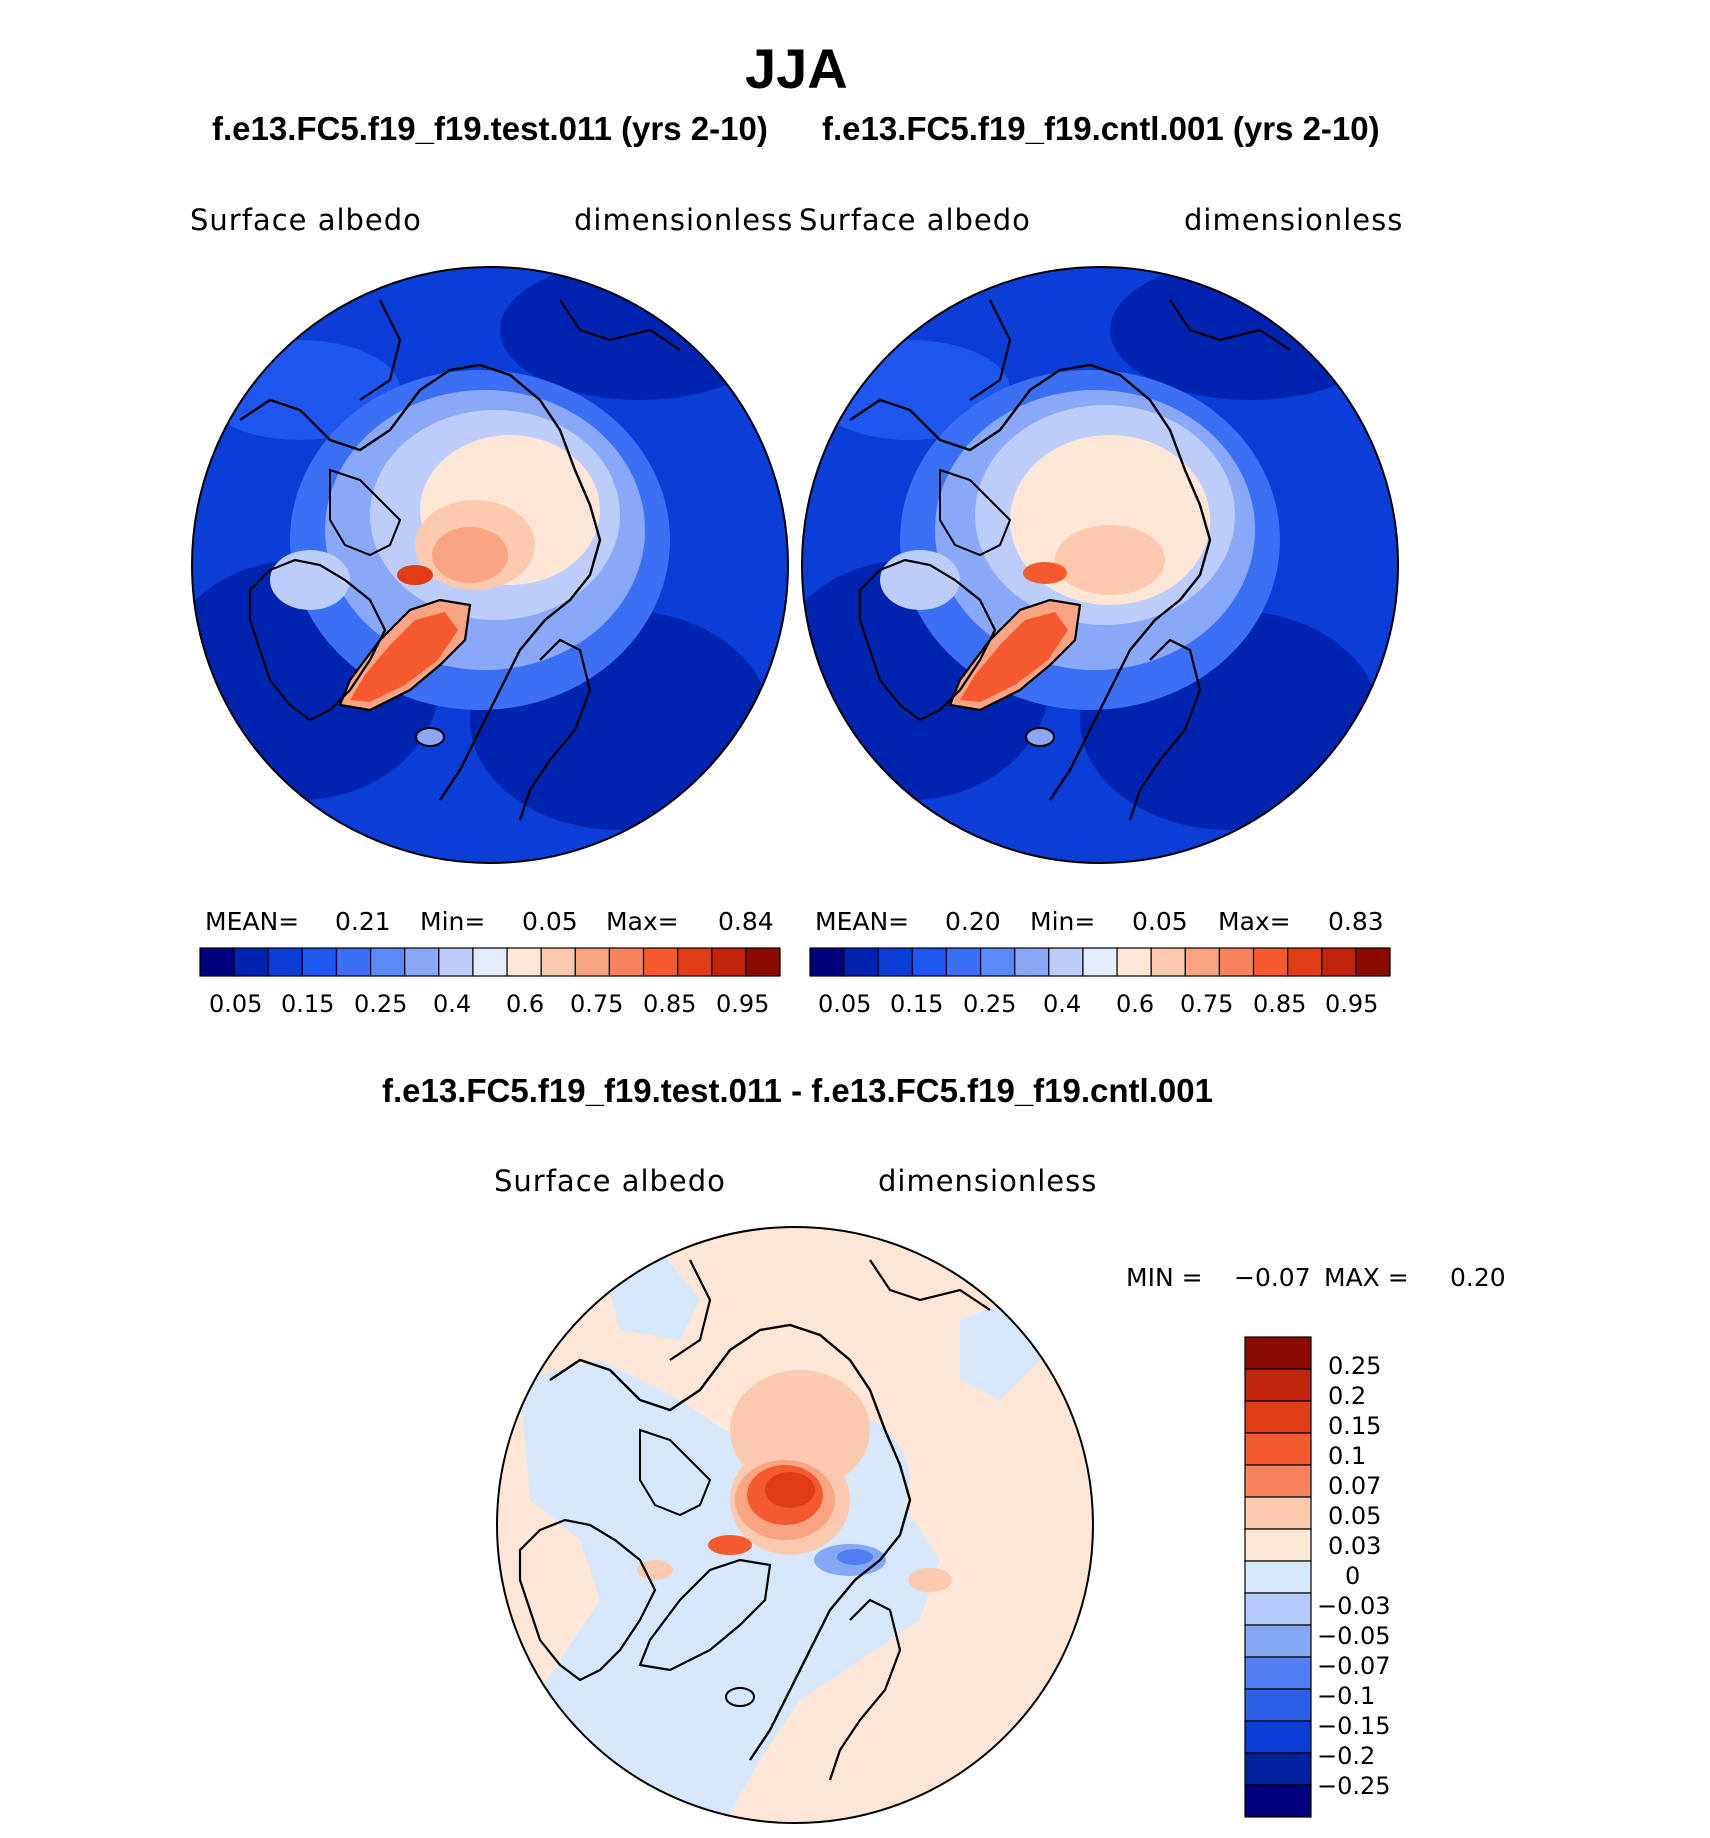 The image size is (1710, 1838). Describe the element at coordinates (1355, 1366) in the screenshot. I see `cb3-tick: 0.25` at that location.